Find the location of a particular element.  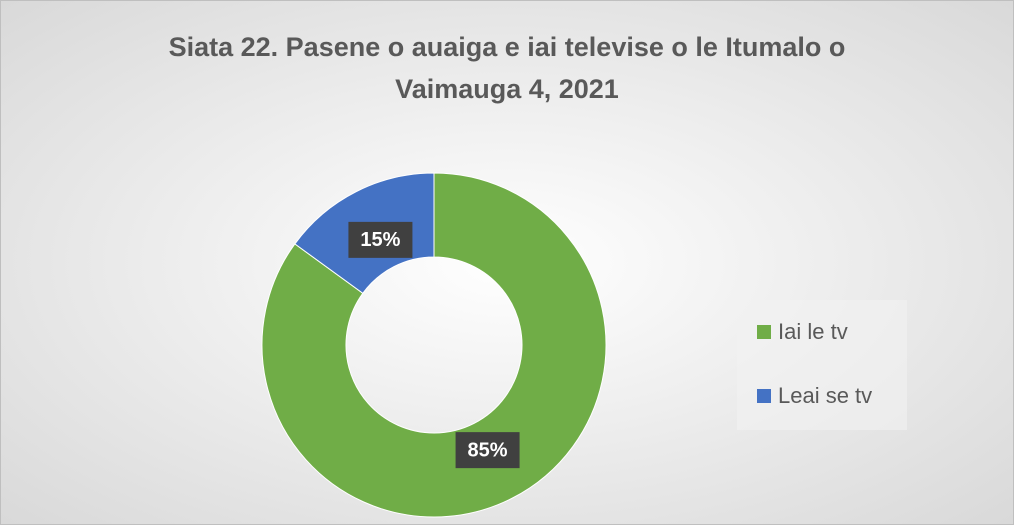

data-label: 85% is located at coordinates (488, 450).